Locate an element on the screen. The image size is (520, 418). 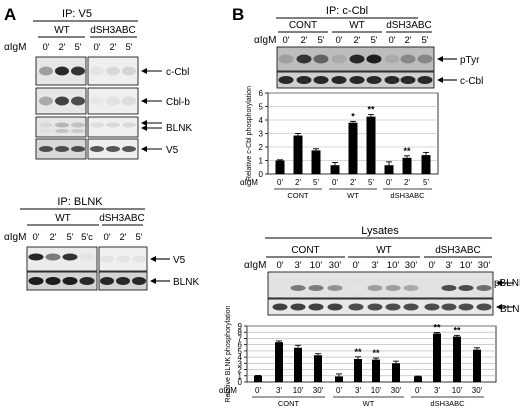
panel-b-letter: B is located at coordinates (238, 14).